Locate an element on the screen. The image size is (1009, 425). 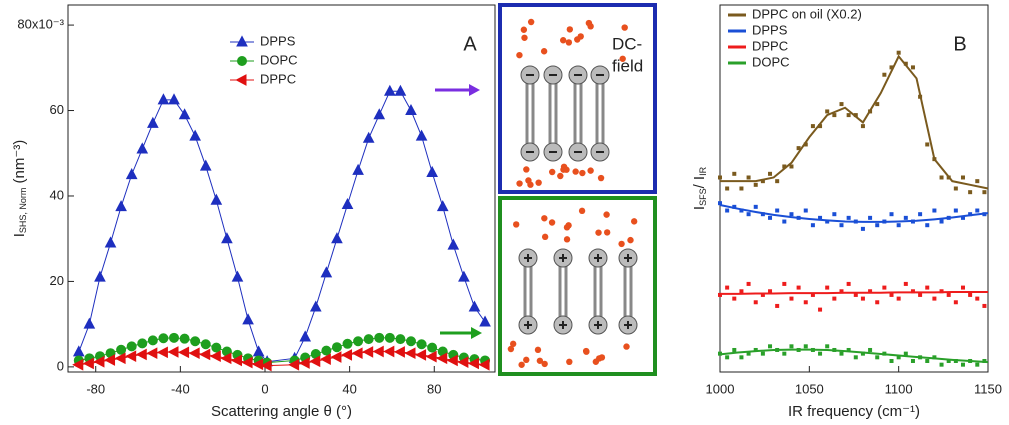
legend-label: DPPS is located at coordinates (278, 40).